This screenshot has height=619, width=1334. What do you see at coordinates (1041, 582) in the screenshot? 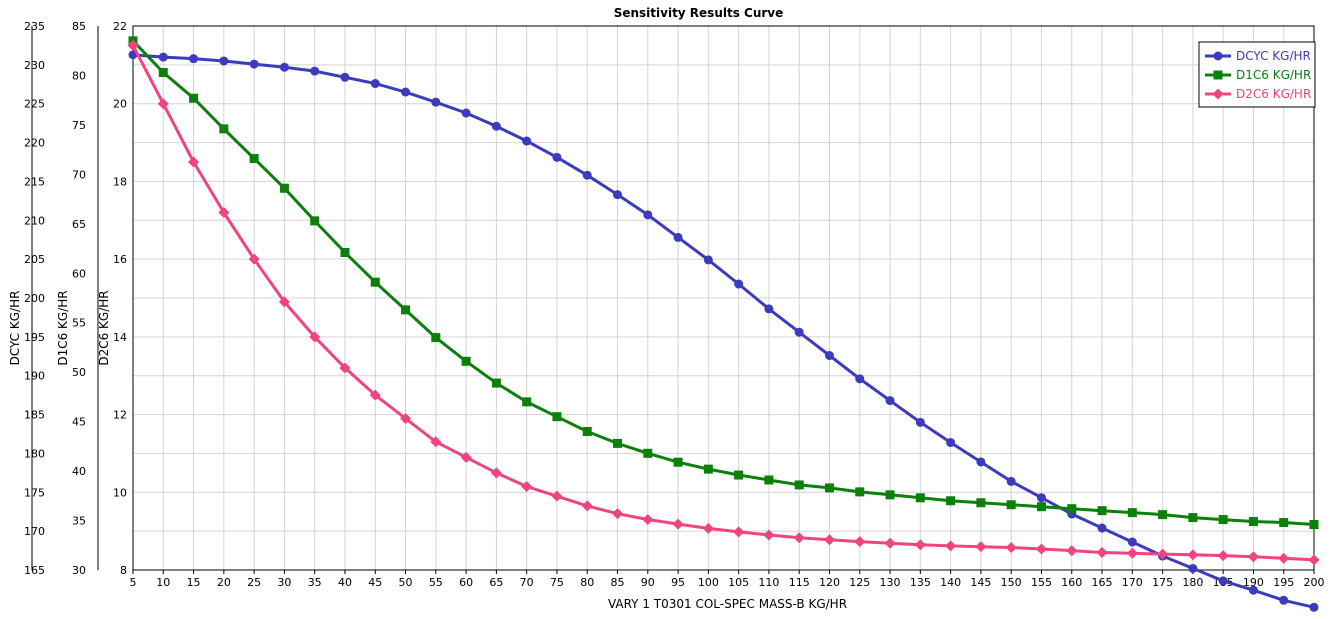
I see `x-tick-label: 155` at bounding box center [1041, 582].